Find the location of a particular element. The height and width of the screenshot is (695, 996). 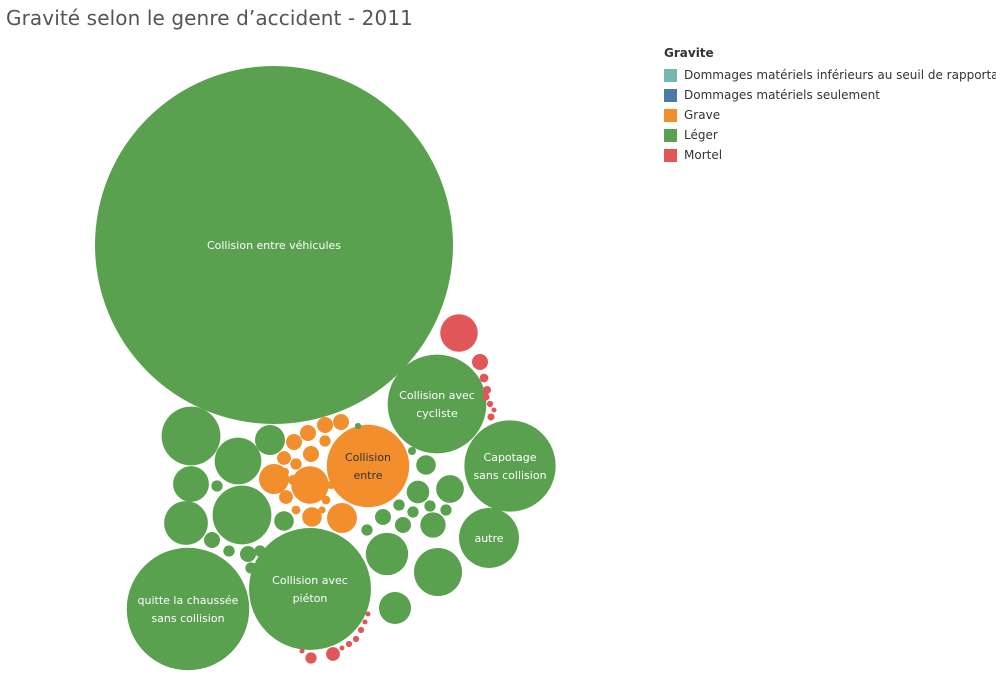

bubble-label: quitte la chaussée sans collision is located at coordinates (188, 609).